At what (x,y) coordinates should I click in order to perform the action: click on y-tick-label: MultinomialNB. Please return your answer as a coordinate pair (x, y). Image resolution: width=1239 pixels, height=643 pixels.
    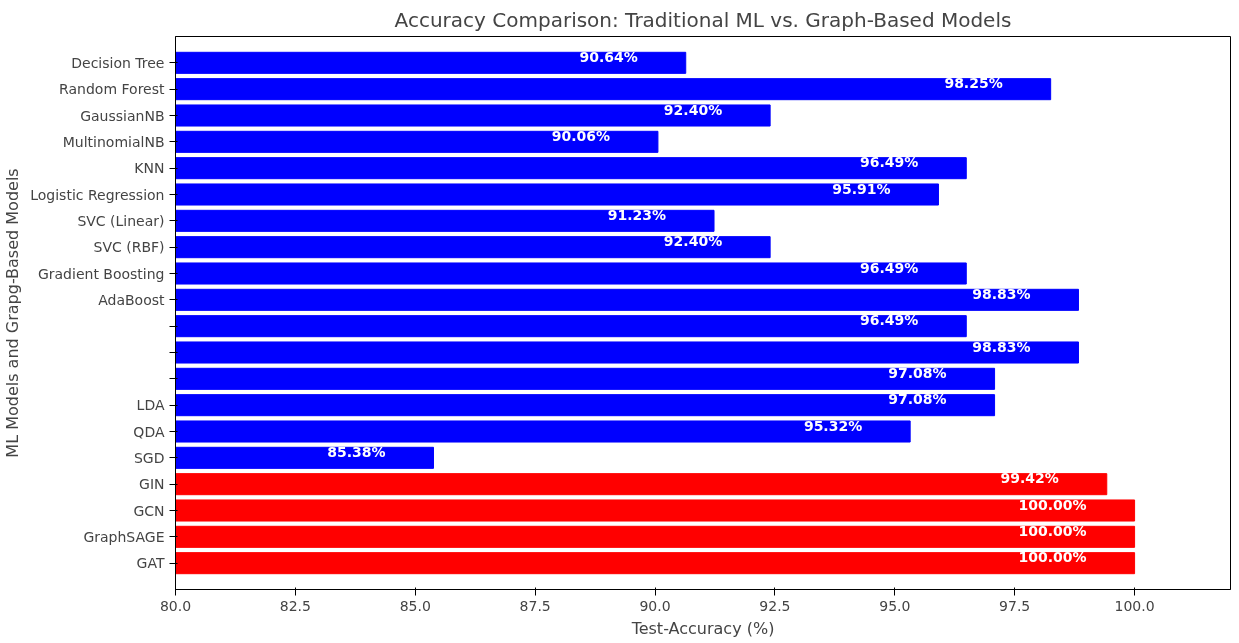
    Looking at the image, I should click on (113, 141).